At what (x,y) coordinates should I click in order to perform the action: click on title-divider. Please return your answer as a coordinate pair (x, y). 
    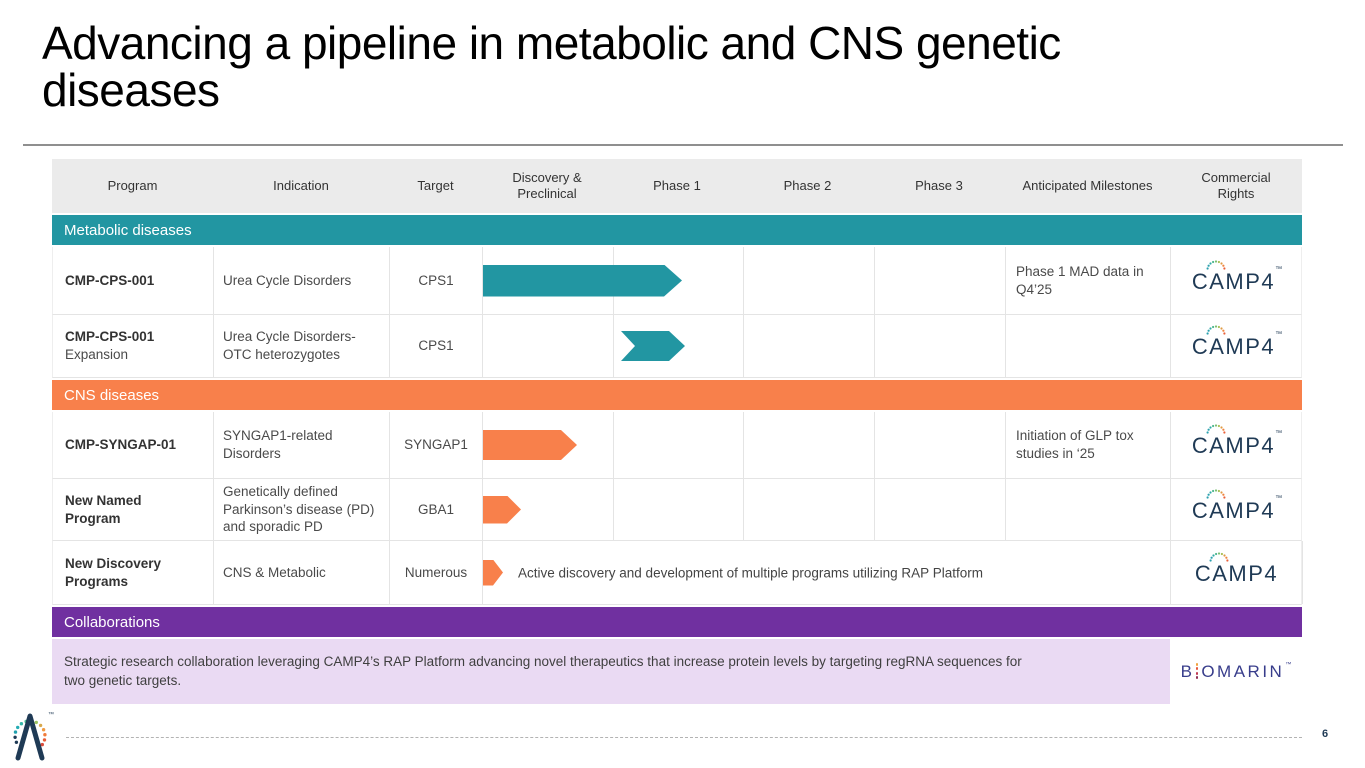
    Looking at the image, I should click on (683, 145).